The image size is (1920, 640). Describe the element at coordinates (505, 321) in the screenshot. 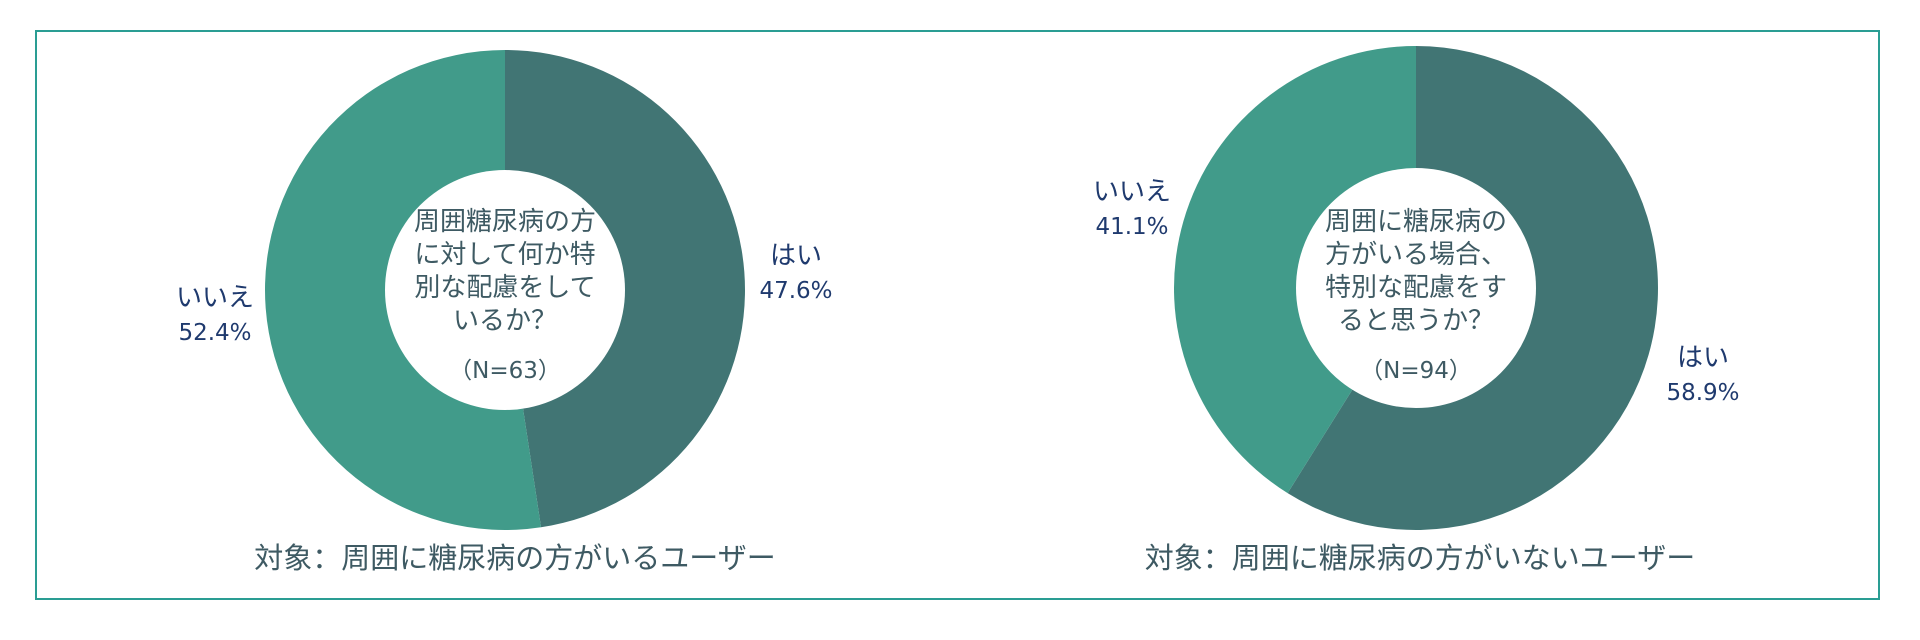

I see `center-text-line: いるか？` at that location.